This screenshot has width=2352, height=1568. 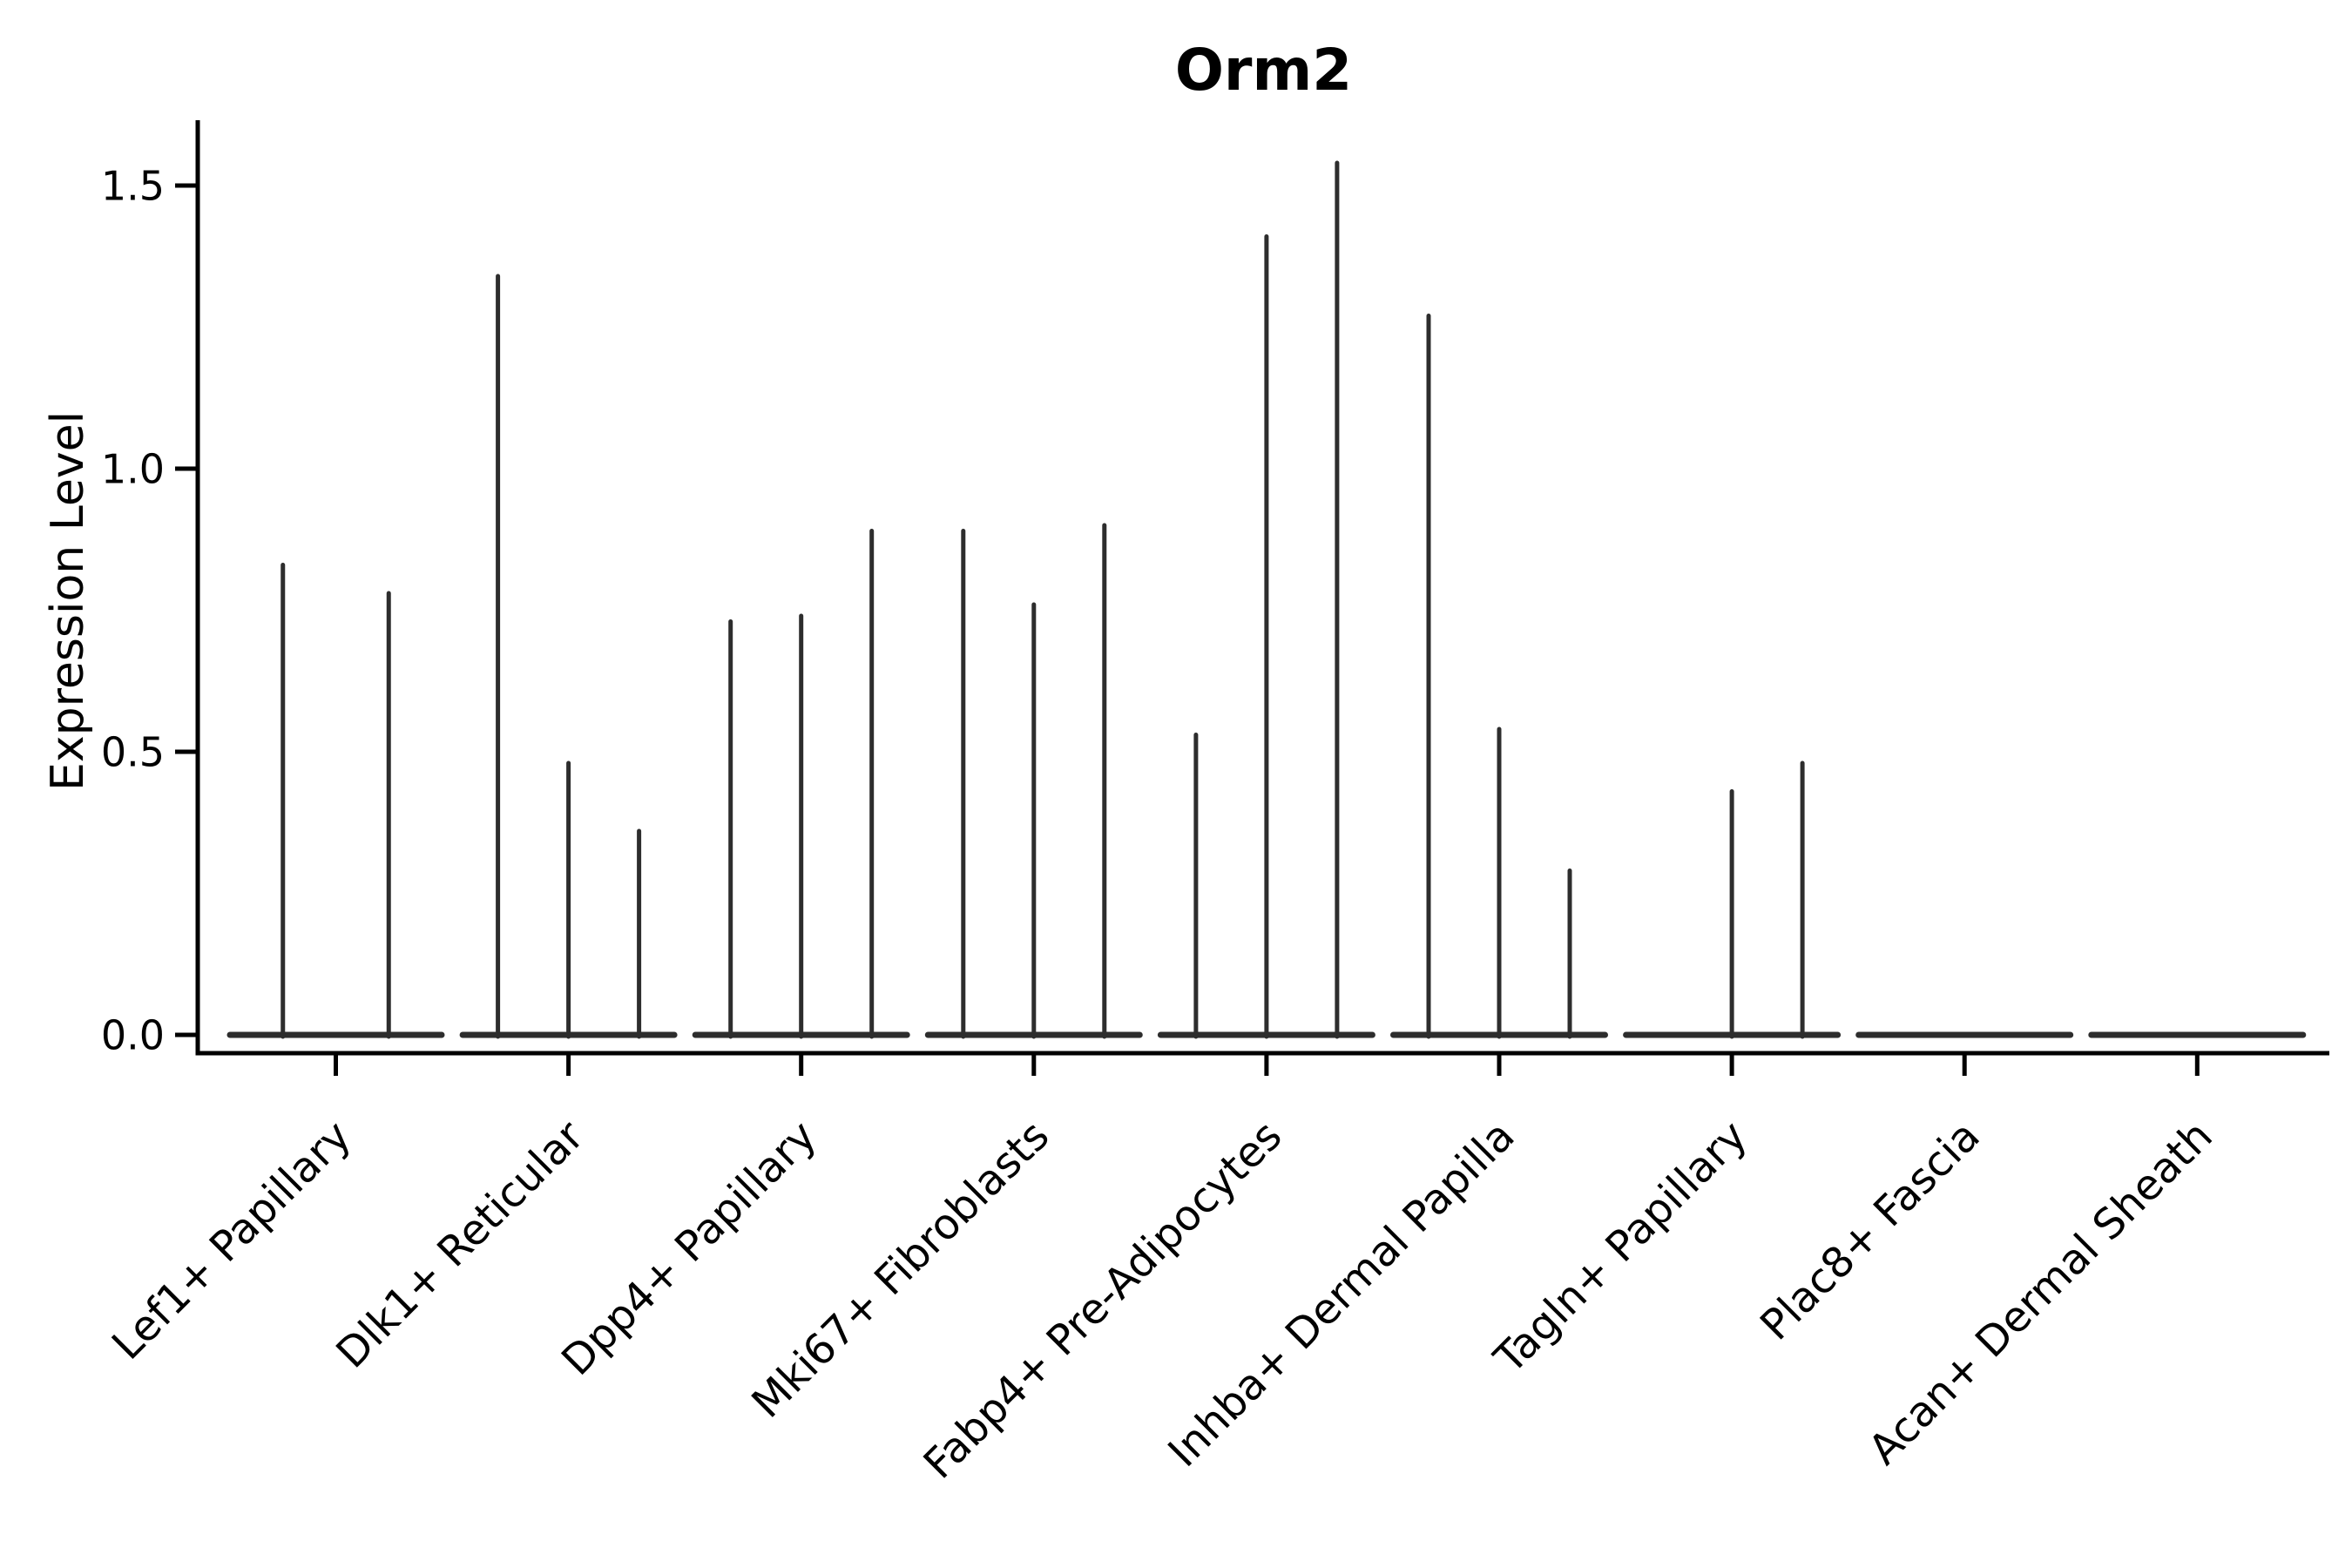 I want to click on x-tick-label: Dpp4+ Papillary, so click(x=689, y=1248).